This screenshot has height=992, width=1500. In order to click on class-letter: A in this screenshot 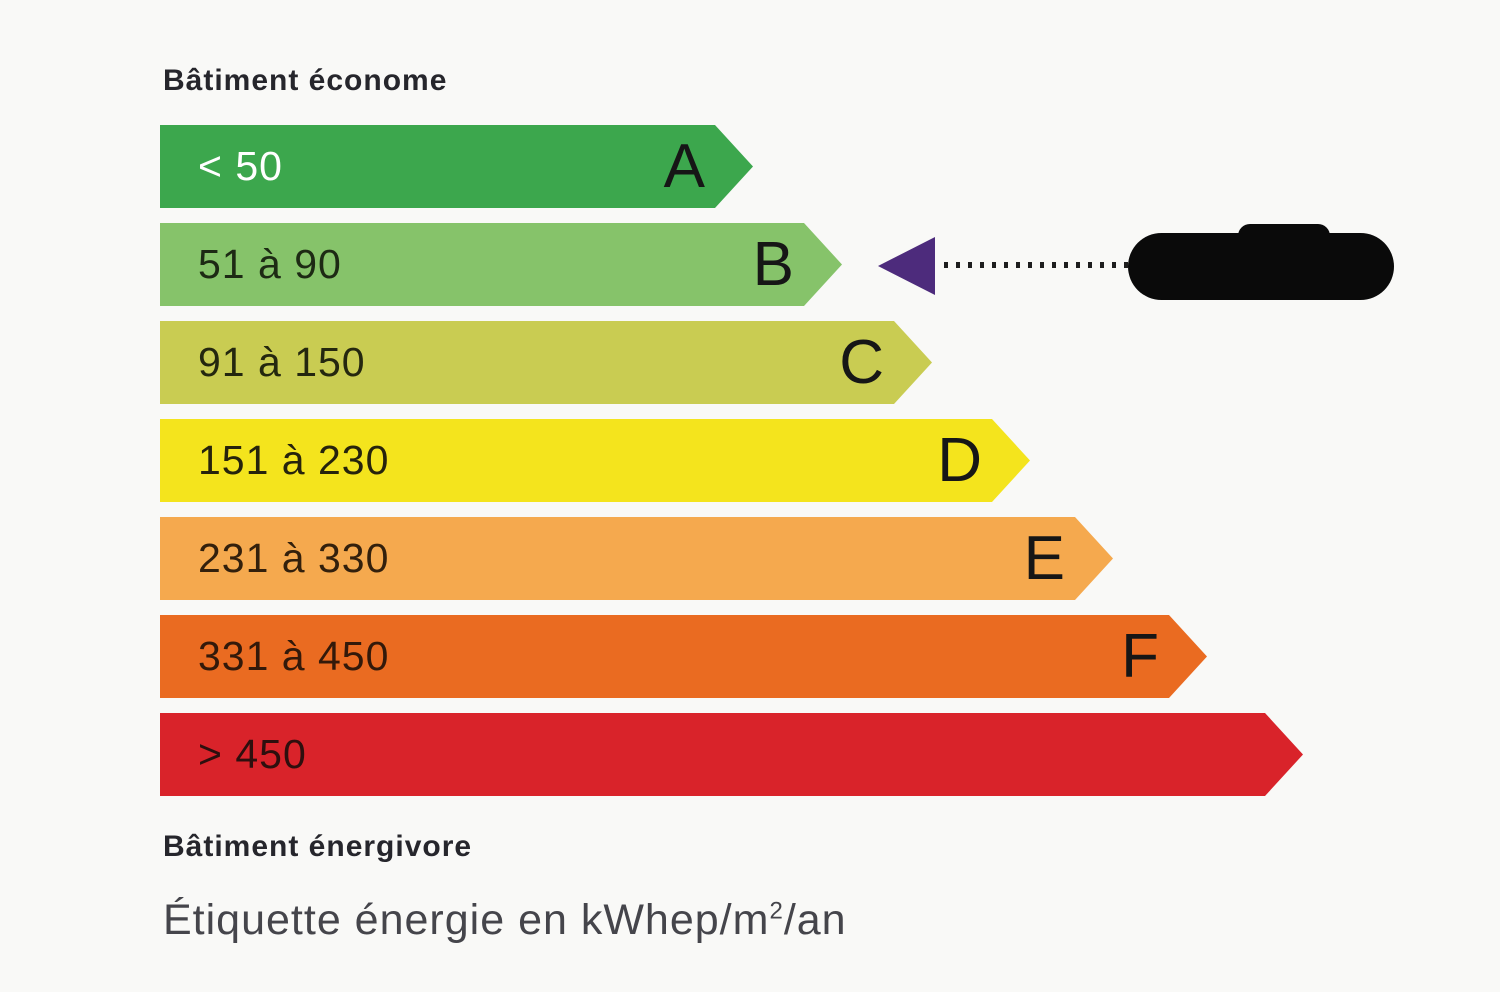, I will do `click(684, 166)`.